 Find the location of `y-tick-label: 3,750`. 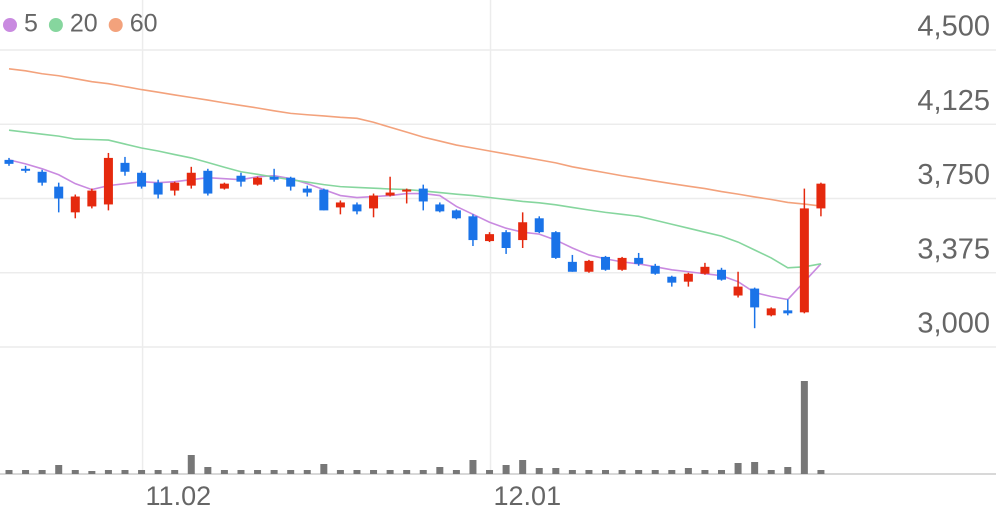

y-tick-label: 3,750 is located at coordinates (953, 175).